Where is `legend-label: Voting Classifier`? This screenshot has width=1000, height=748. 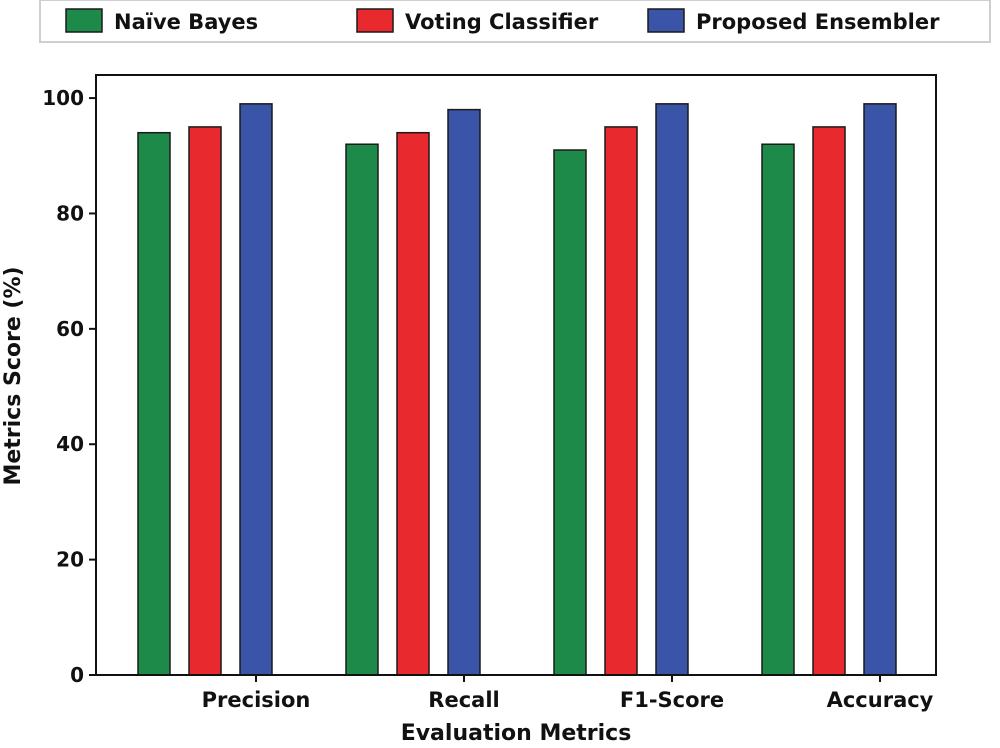
legend-label: Voting Classifier is located at coordinates (502, 22).